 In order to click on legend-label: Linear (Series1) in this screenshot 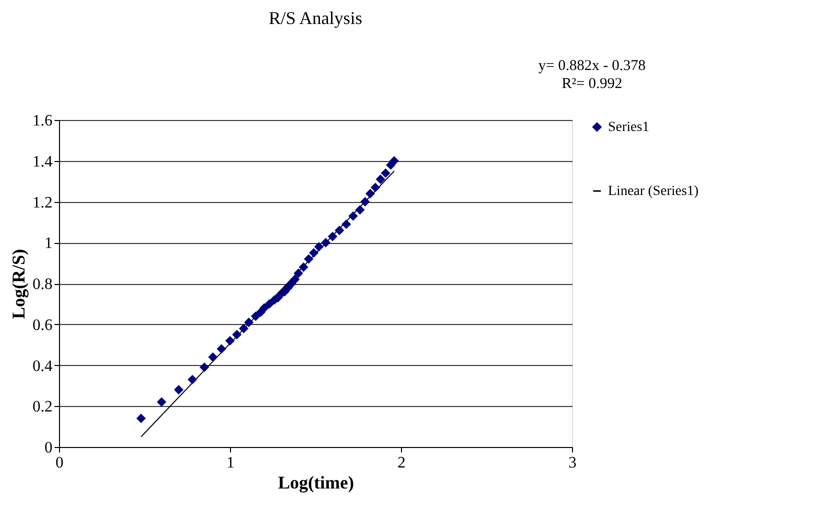, I will do `click(653, 191)`.